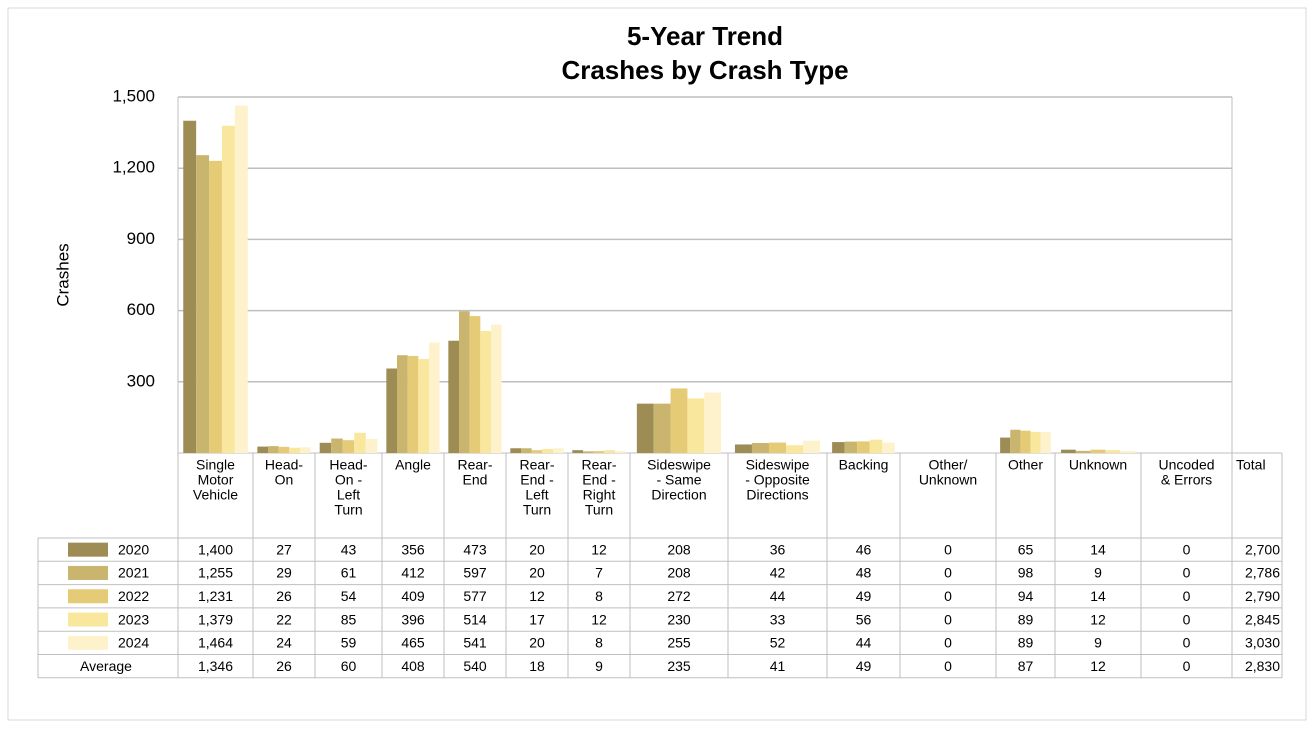 This screenshot has height=730, width=1314. I want to click on table-cell: 29, so click(284, 573).